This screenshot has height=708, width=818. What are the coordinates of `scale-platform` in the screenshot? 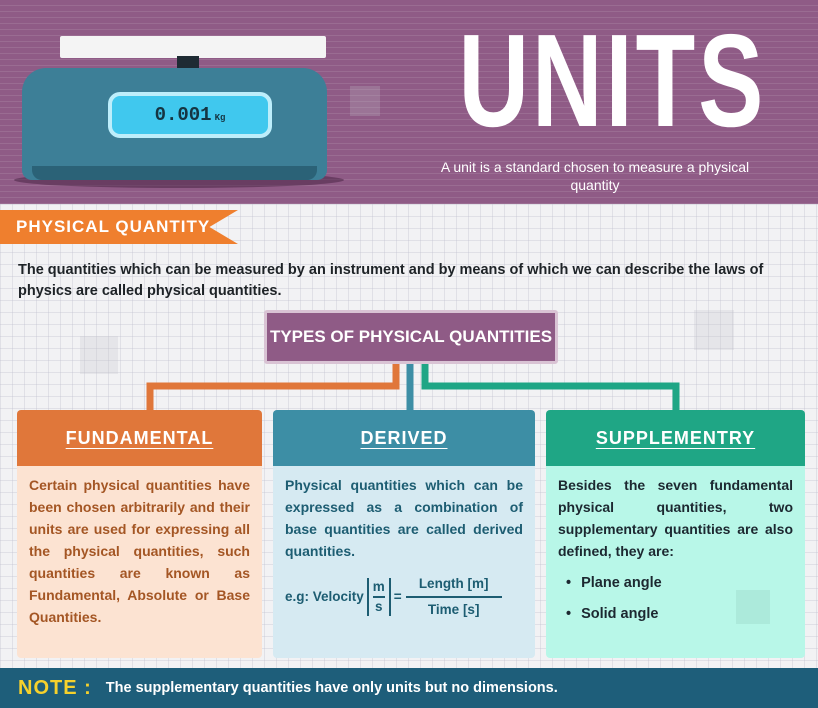 It's located at (193, 47).